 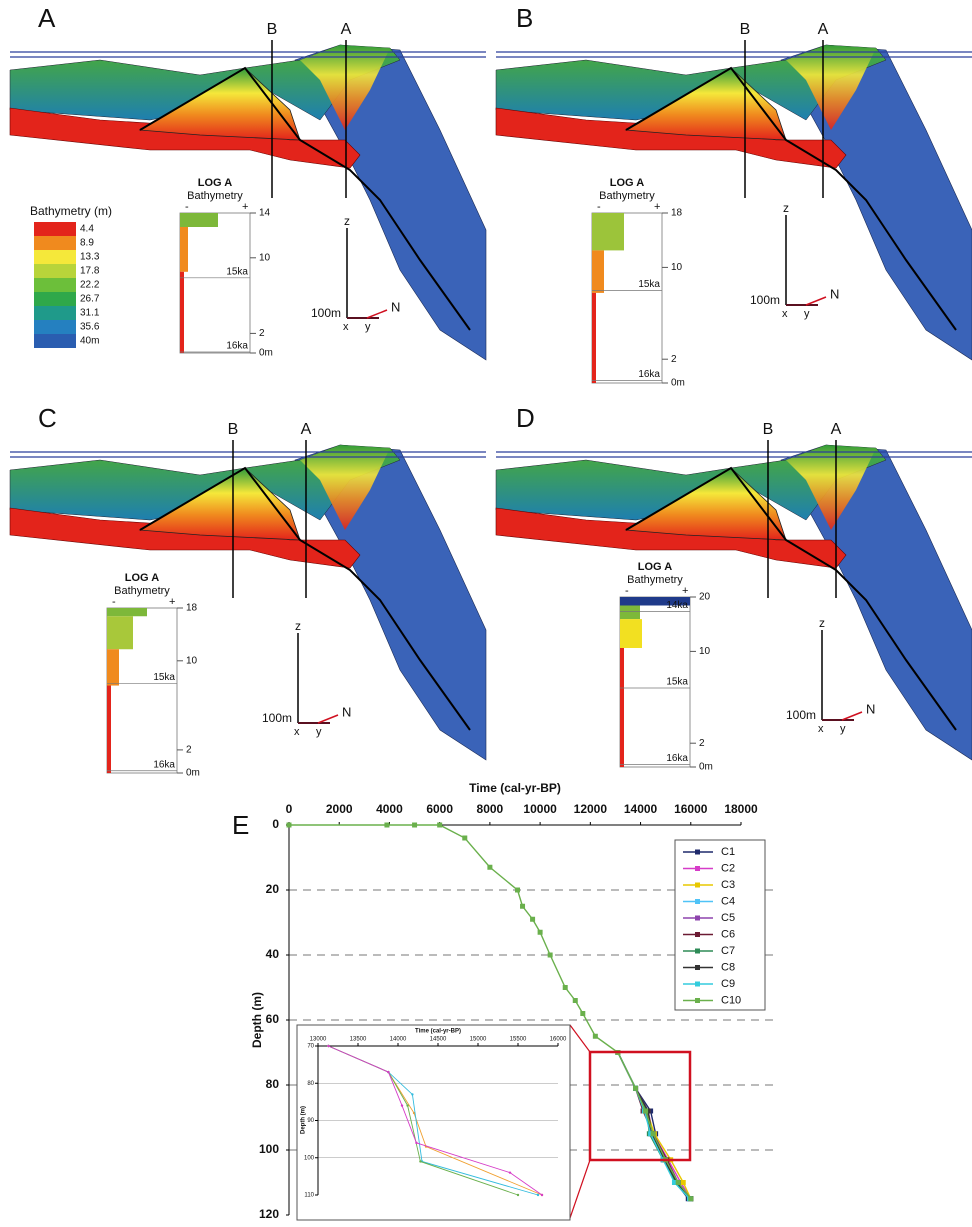 I want to click on legend-label: C2, so click(x=728, y=868).